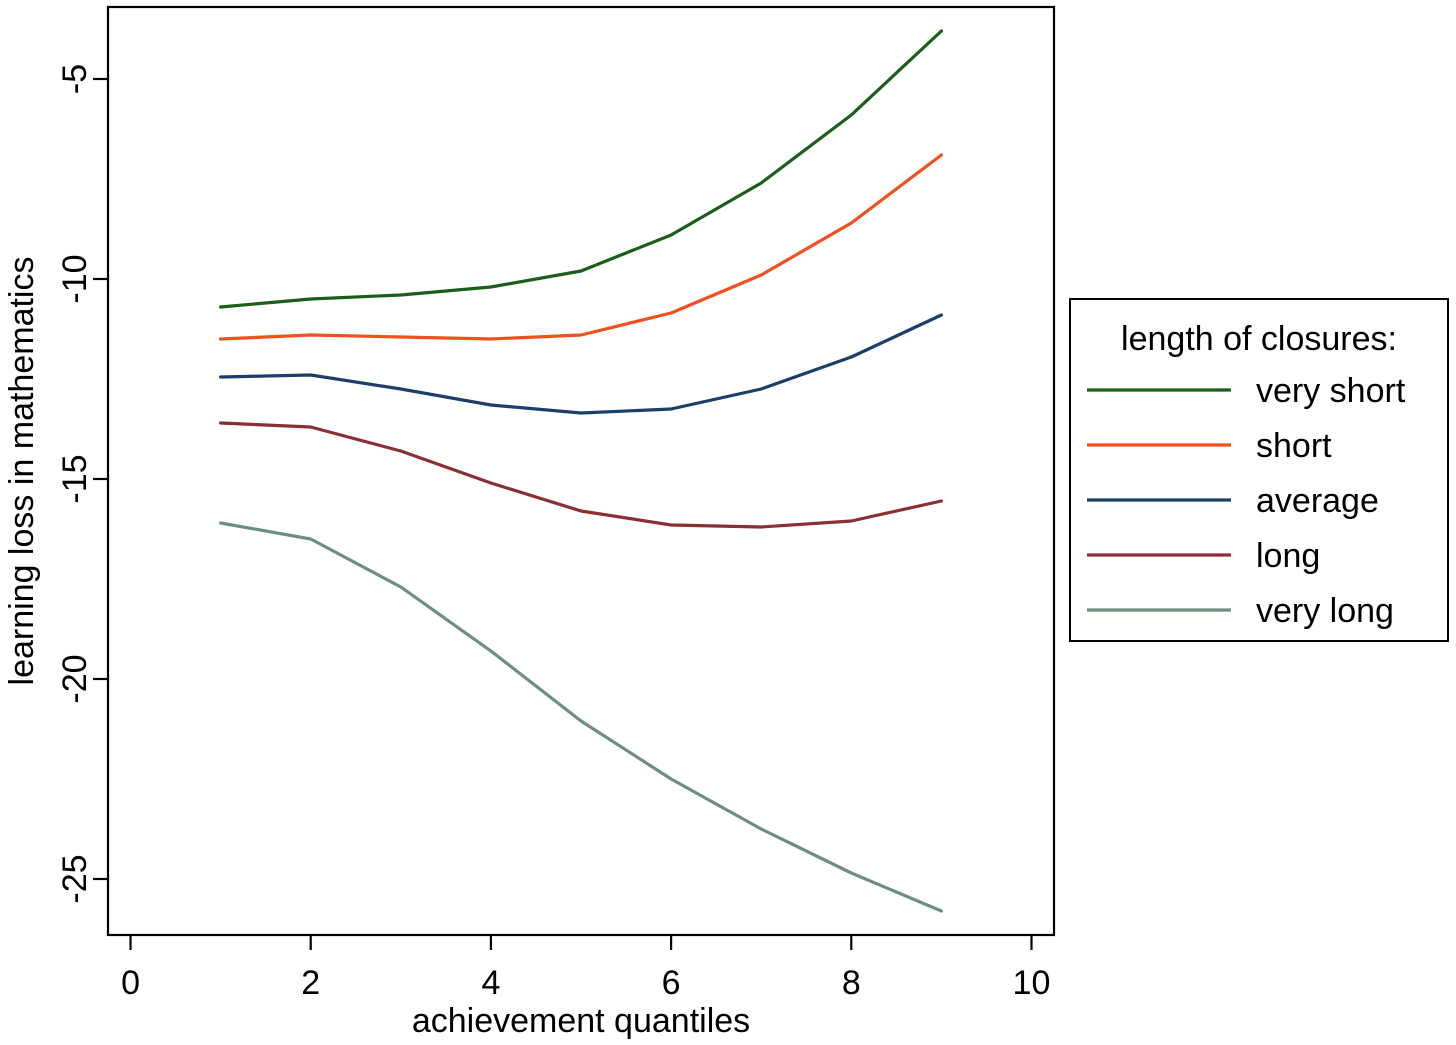 The image size is (1456, 1045). What do you see at coordinates (75, 678) in the screenshot?
I see `y-tick-label: -20` at bounding box center [75, 678].